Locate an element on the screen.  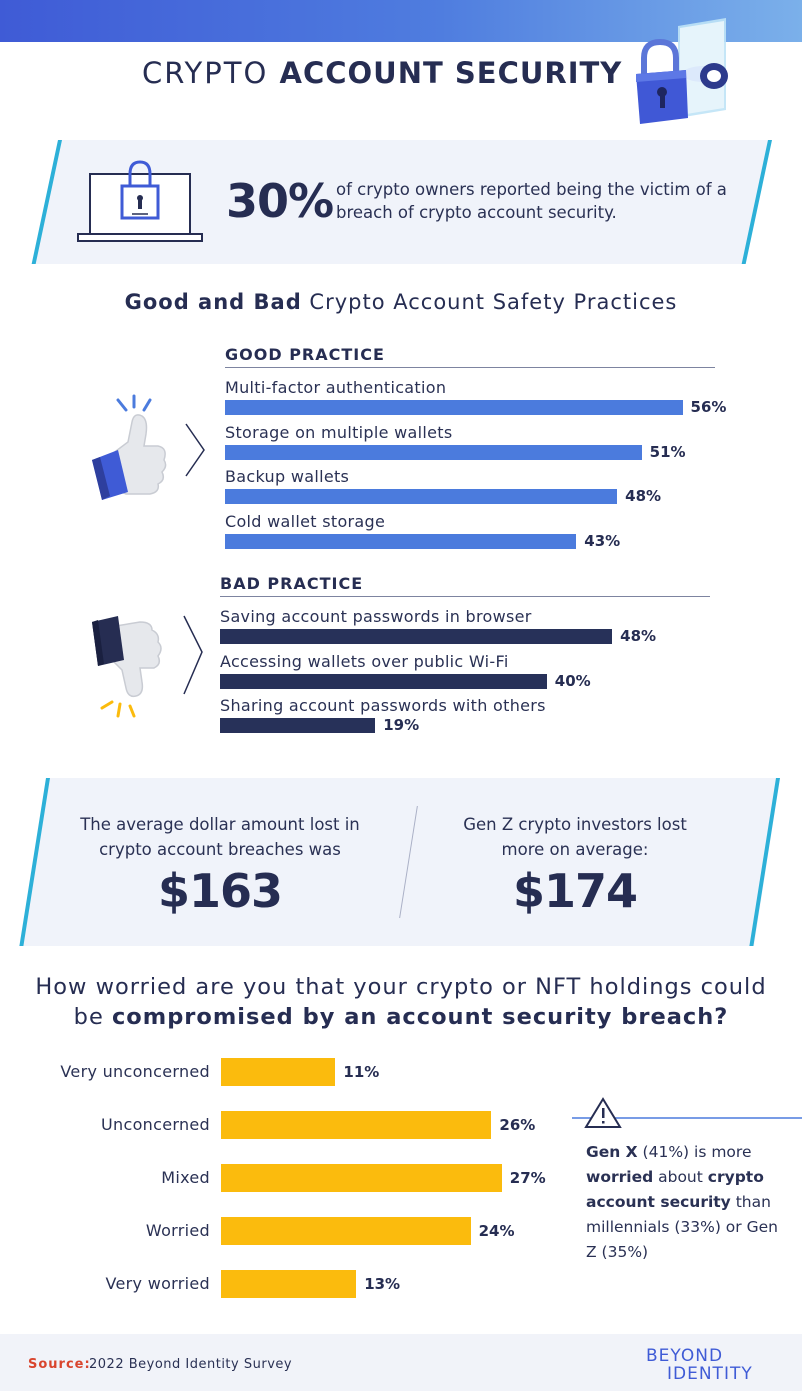
header-band is located at coordinates (401, 21).